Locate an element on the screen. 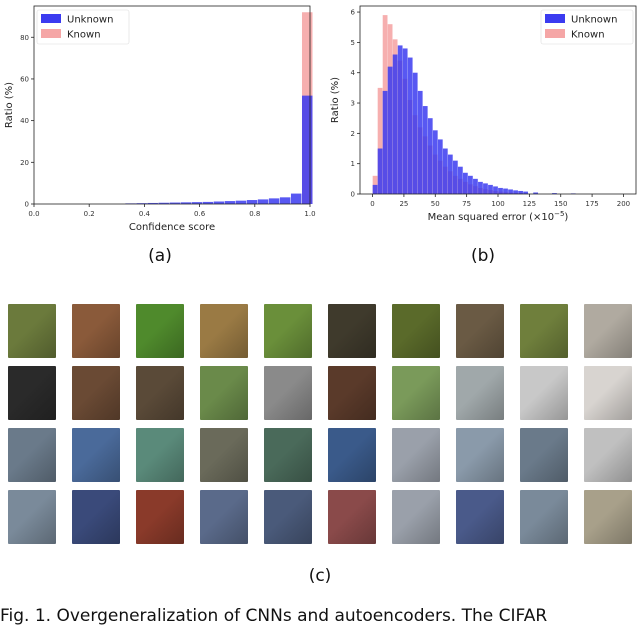 Image resolution: width=640 pixels, height=626 pixels. x-tick-label: 0.6 is located at coordinates (200, 214).